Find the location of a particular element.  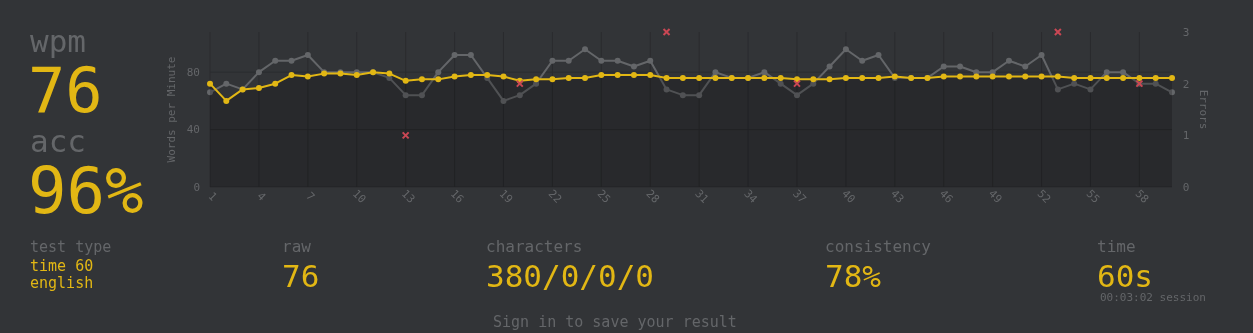

text: 60s is located at coordinates (1125, 276).